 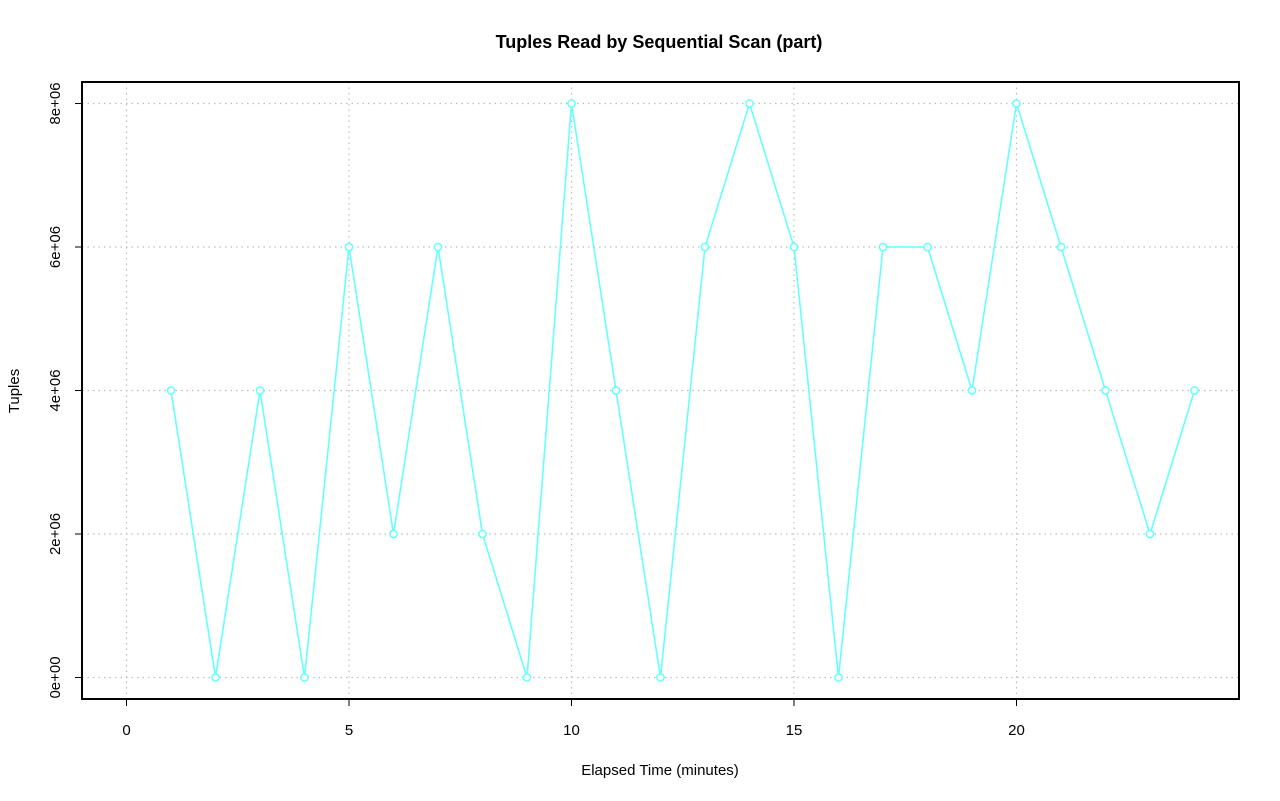 What do you see at coordinates (794, 730) in the screenshot?
I see `x-tick-label-3: 15` at bounding box center [794, 730].